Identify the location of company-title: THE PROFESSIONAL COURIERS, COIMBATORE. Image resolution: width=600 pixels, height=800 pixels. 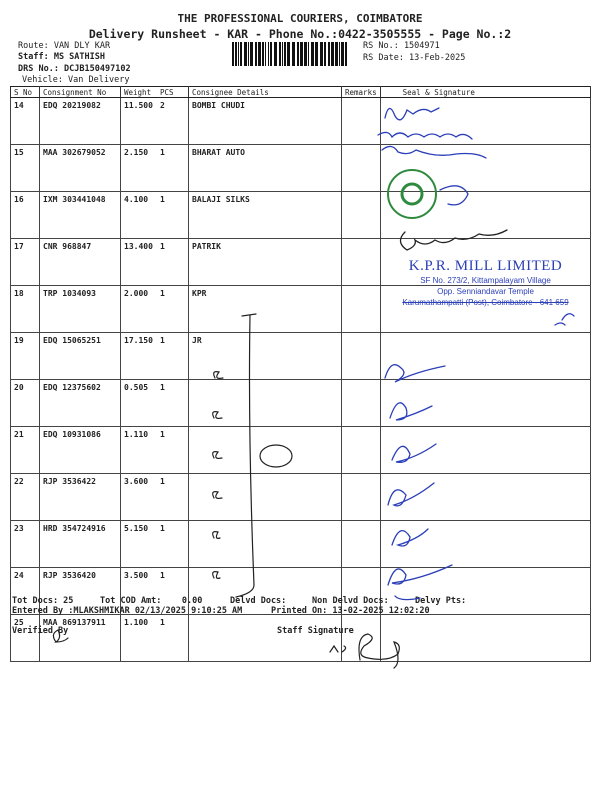
(300, 18).